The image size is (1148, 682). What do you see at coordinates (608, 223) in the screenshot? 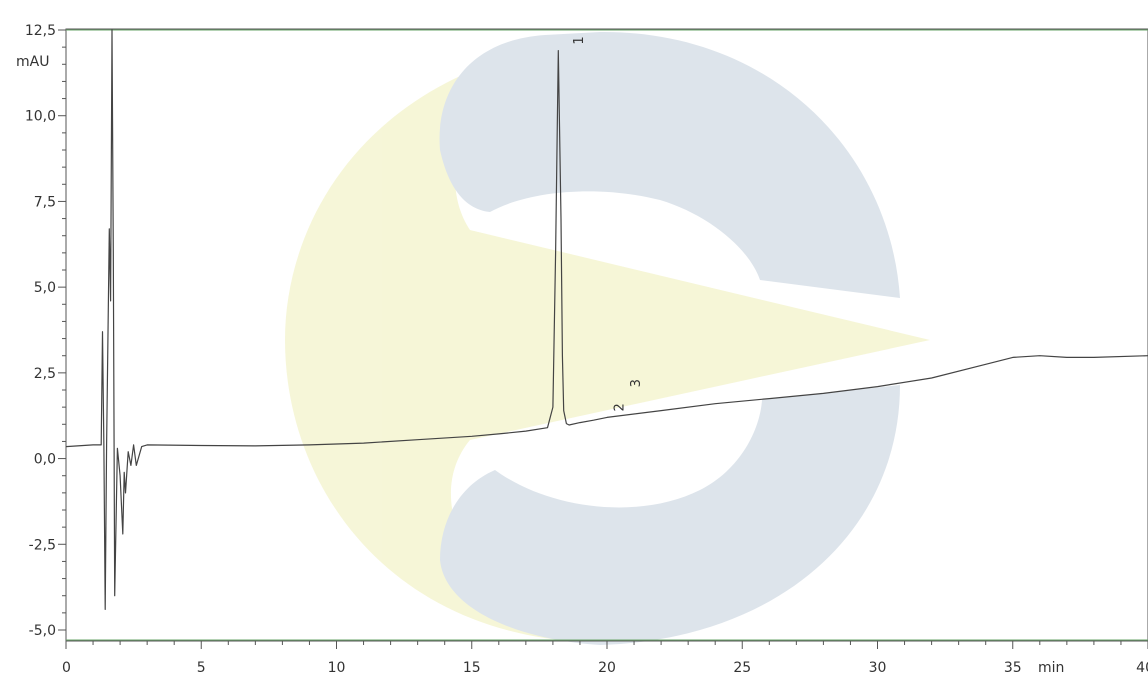
I see `peak-labels: 1 2 3` at bounding box center [608, 223].